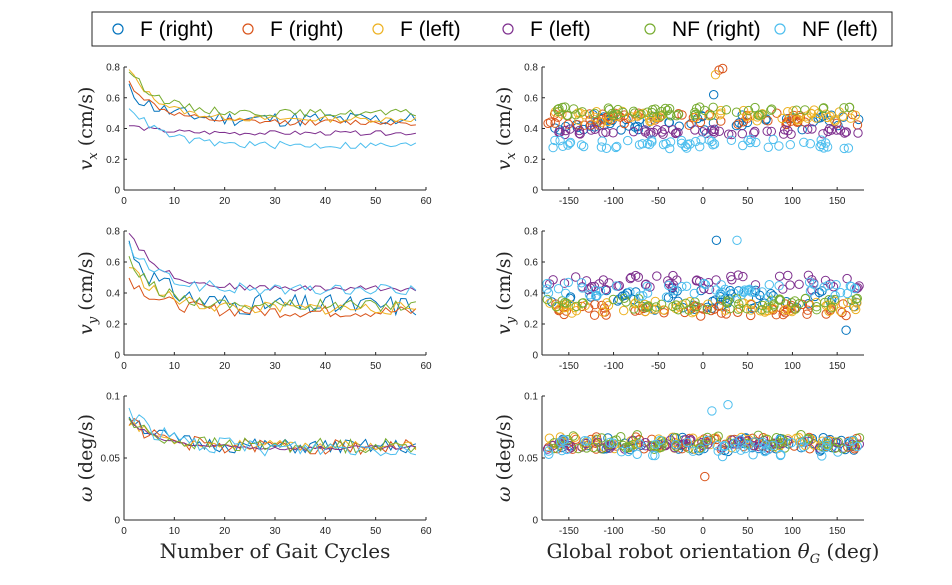  What do you see at coordinates (506, 129) in the screenshot?
I see `y-axis-label: vx (cm/s)` at bounding box center [506, 129].